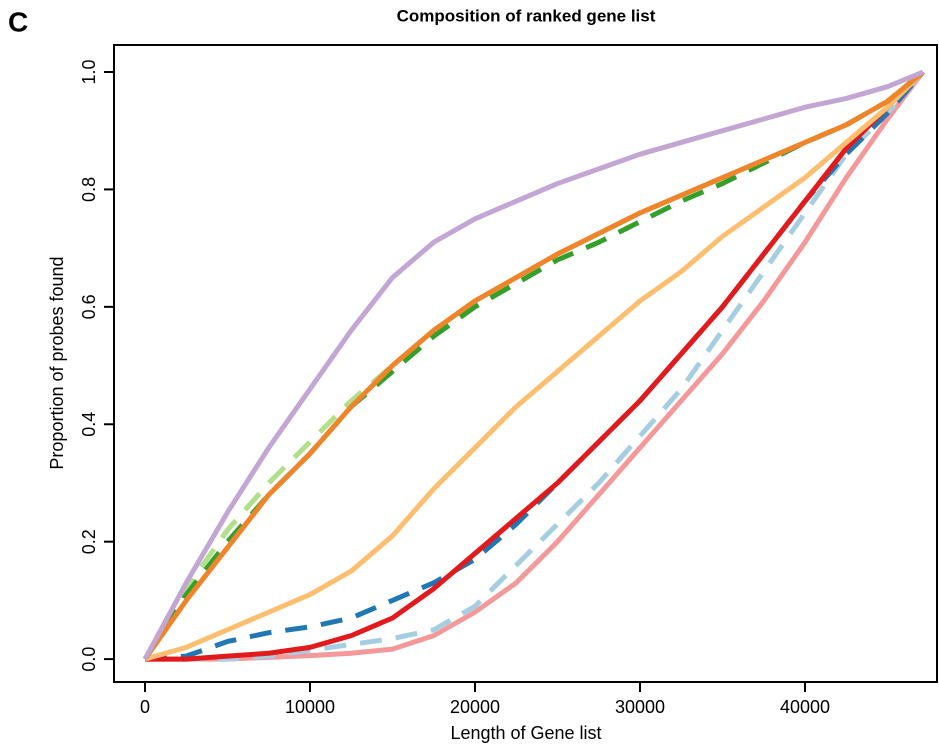 The width and height of the screenshot is (939, 747). Describe the element at coordinates (57, 362) in the screenshot. I see `y-axis-label: Proportion of probes found` at that location.